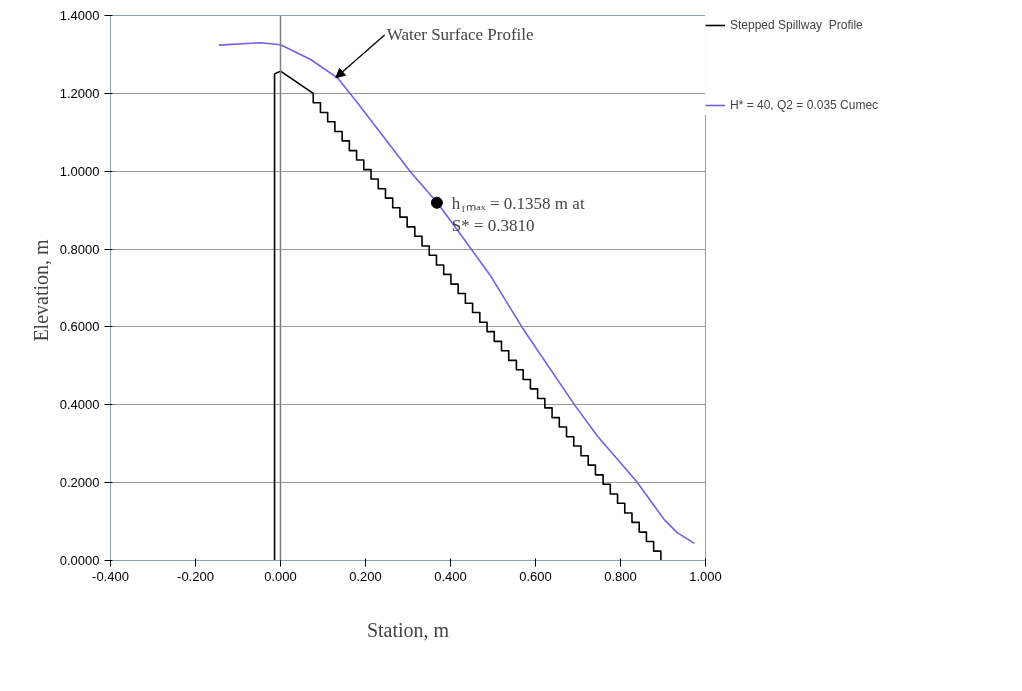 The image size is (1022, 691). What do you see at coordinates (518, 214) in the screenshot?
I see `annotation: h₁ₘₐₓ = 0.1358 m at S* = 0.3810` at bounding box center [518, 214].